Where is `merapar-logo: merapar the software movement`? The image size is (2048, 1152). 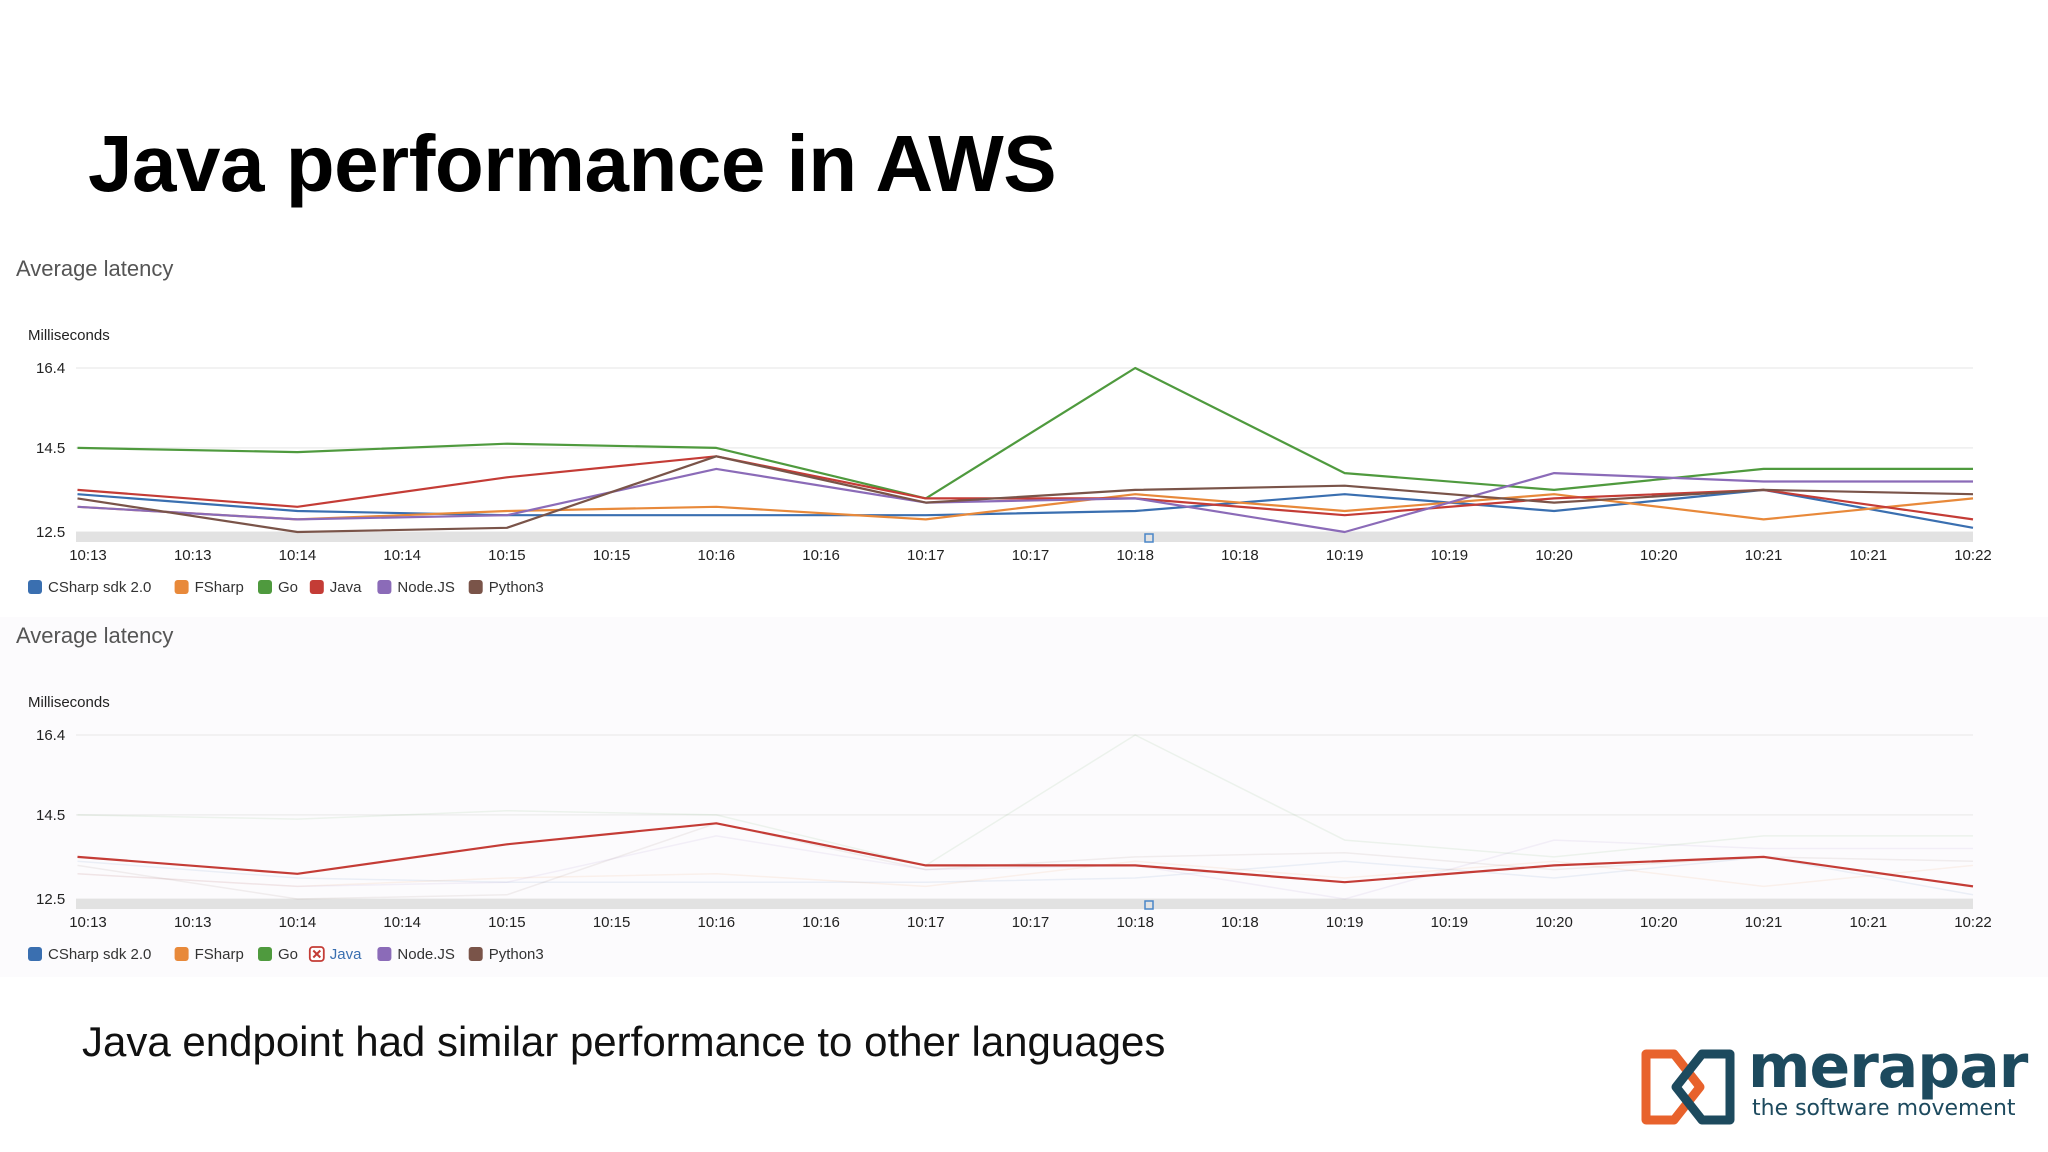
merapar-logo: merapar the software movement is located at coordinates (1834, 1081).